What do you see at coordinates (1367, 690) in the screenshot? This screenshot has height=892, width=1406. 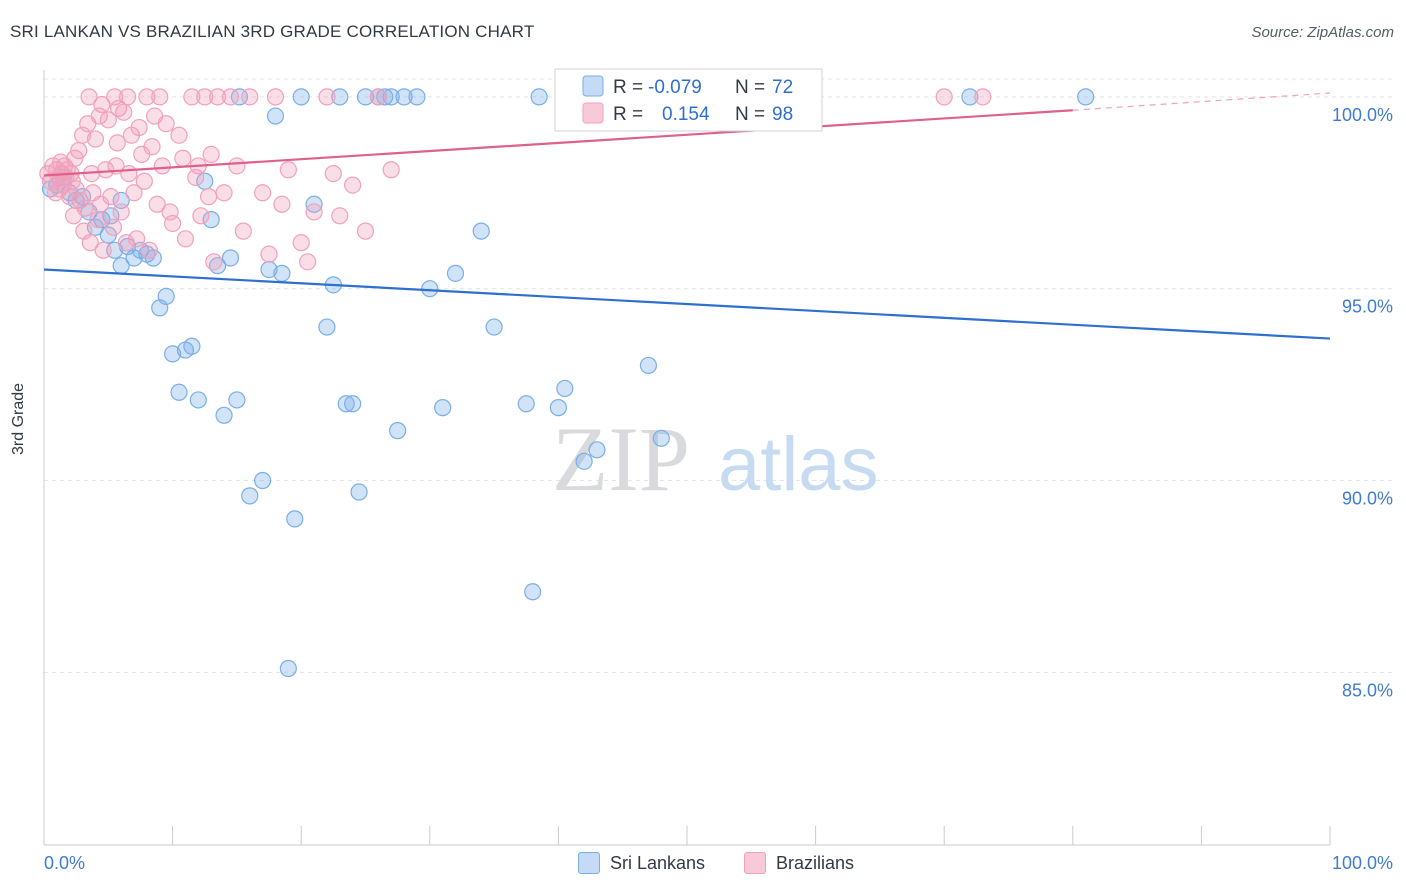 I see `y-tick-label: 85.0%` at bounding box center [1367, 690].